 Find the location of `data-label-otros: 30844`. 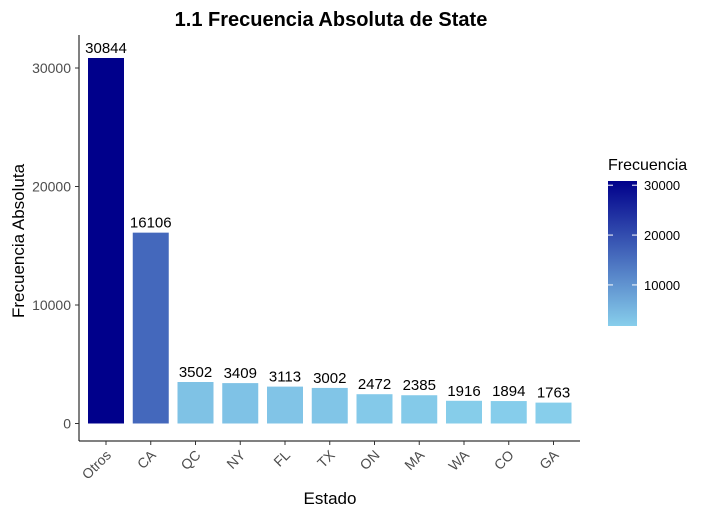

data-label-otros: 30844 is located at coordinates (106, 48).